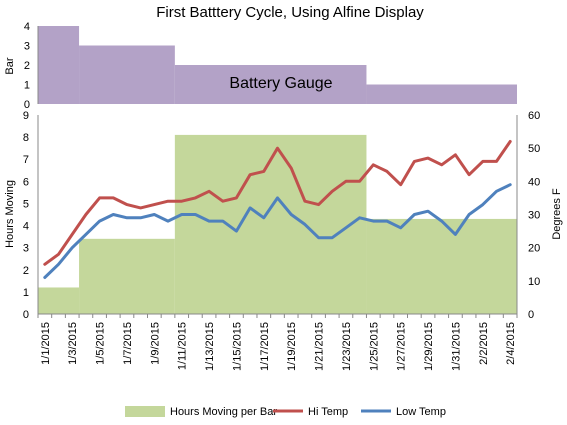 The width and height of the screenshot is (567, 425). I want to click on x-tick-label: 1/27/2015, so click(402, 346).